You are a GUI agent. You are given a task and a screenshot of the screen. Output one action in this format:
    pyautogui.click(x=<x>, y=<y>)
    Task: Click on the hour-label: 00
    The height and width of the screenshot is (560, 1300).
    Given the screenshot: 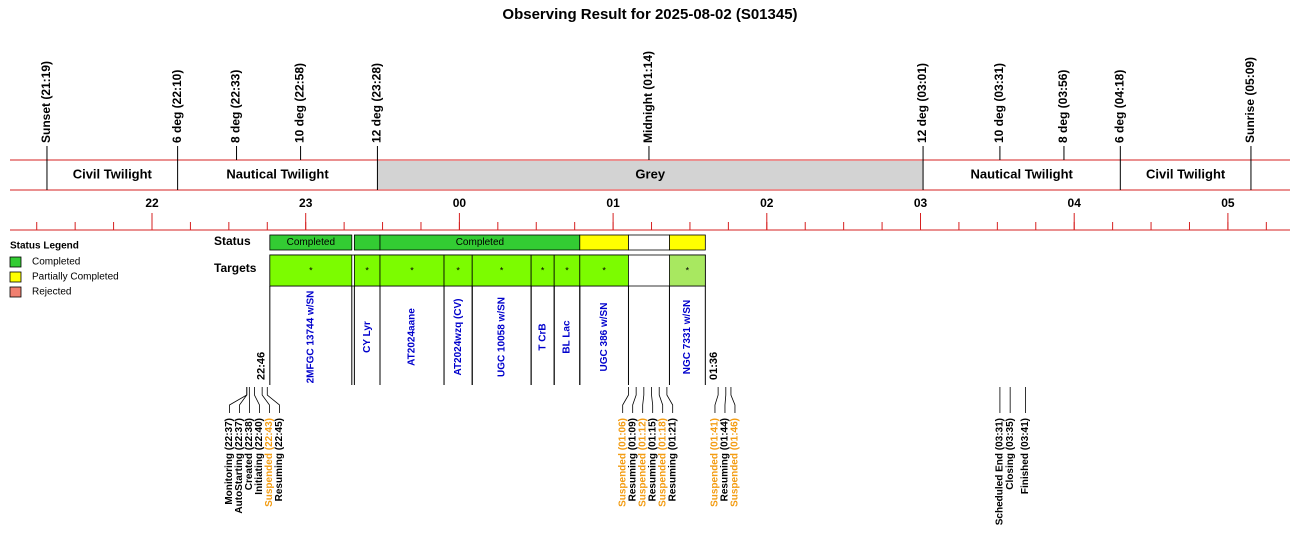 What is the action you would take?
    pyautogui.click(x=460, y=203)
    